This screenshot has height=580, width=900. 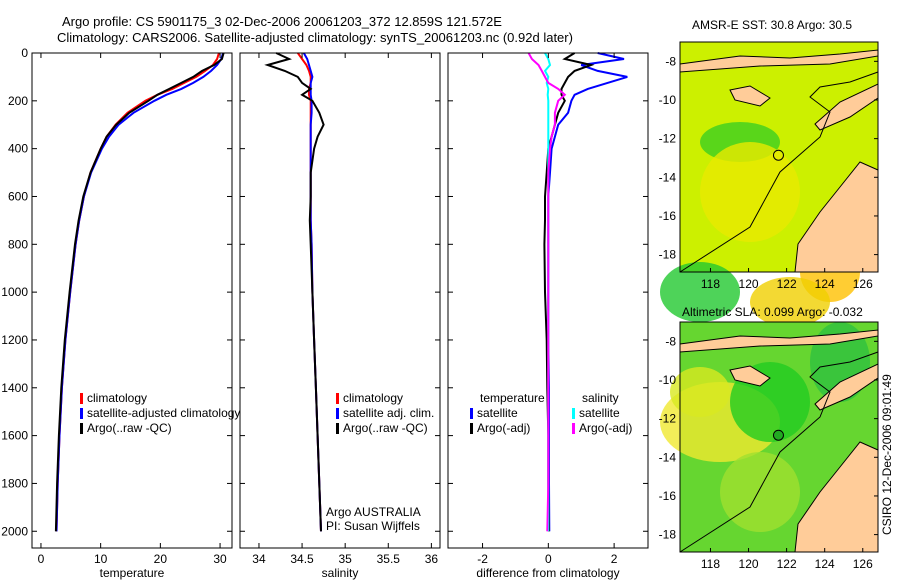 I want to click on legend-label: satellite adj. clim., so click(x=389, y=413).